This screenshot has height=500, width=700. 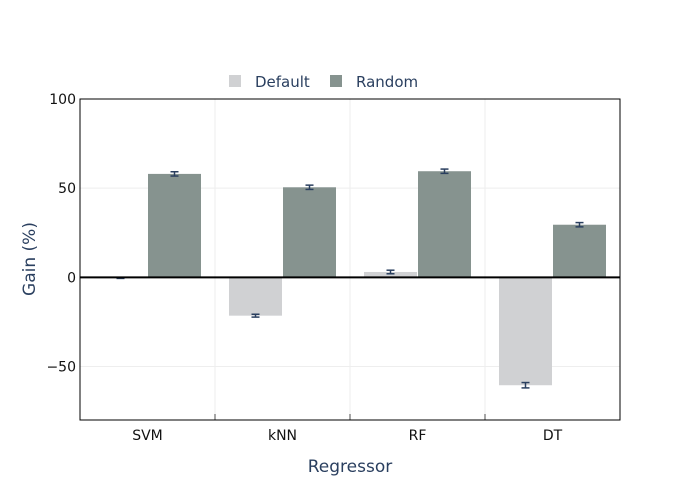 I want to click on y-tick-label: 50, so click(x=67, y=189).